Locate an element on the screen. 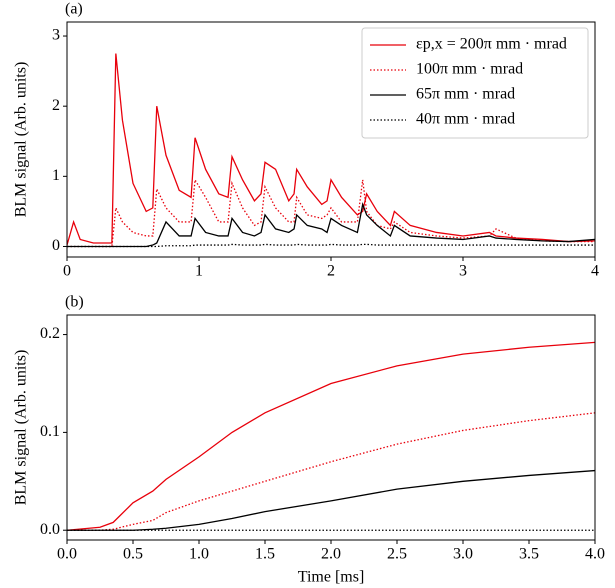  x-tick-label: 0.5 is located at coordinates (133, 554).